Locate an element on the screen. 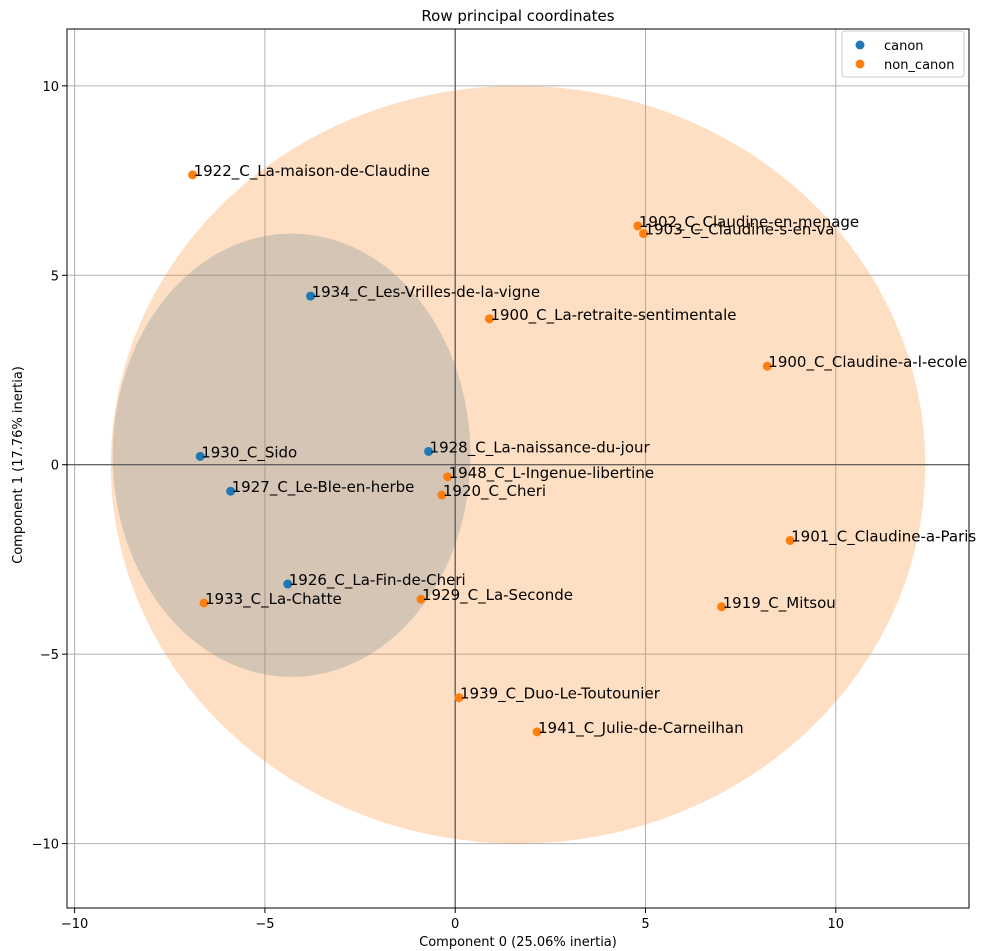 The image size is (991, 951). legend-box is located at coordinates (903, 54).